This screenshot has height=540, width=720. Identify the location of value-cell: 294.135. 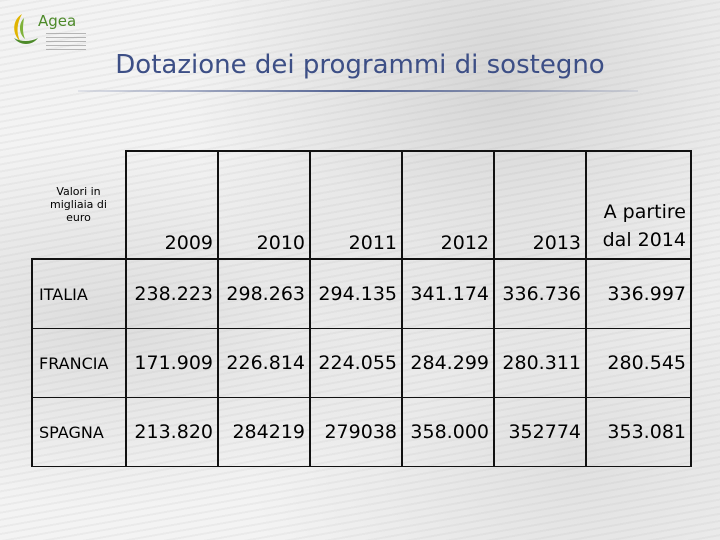
(355, 293).